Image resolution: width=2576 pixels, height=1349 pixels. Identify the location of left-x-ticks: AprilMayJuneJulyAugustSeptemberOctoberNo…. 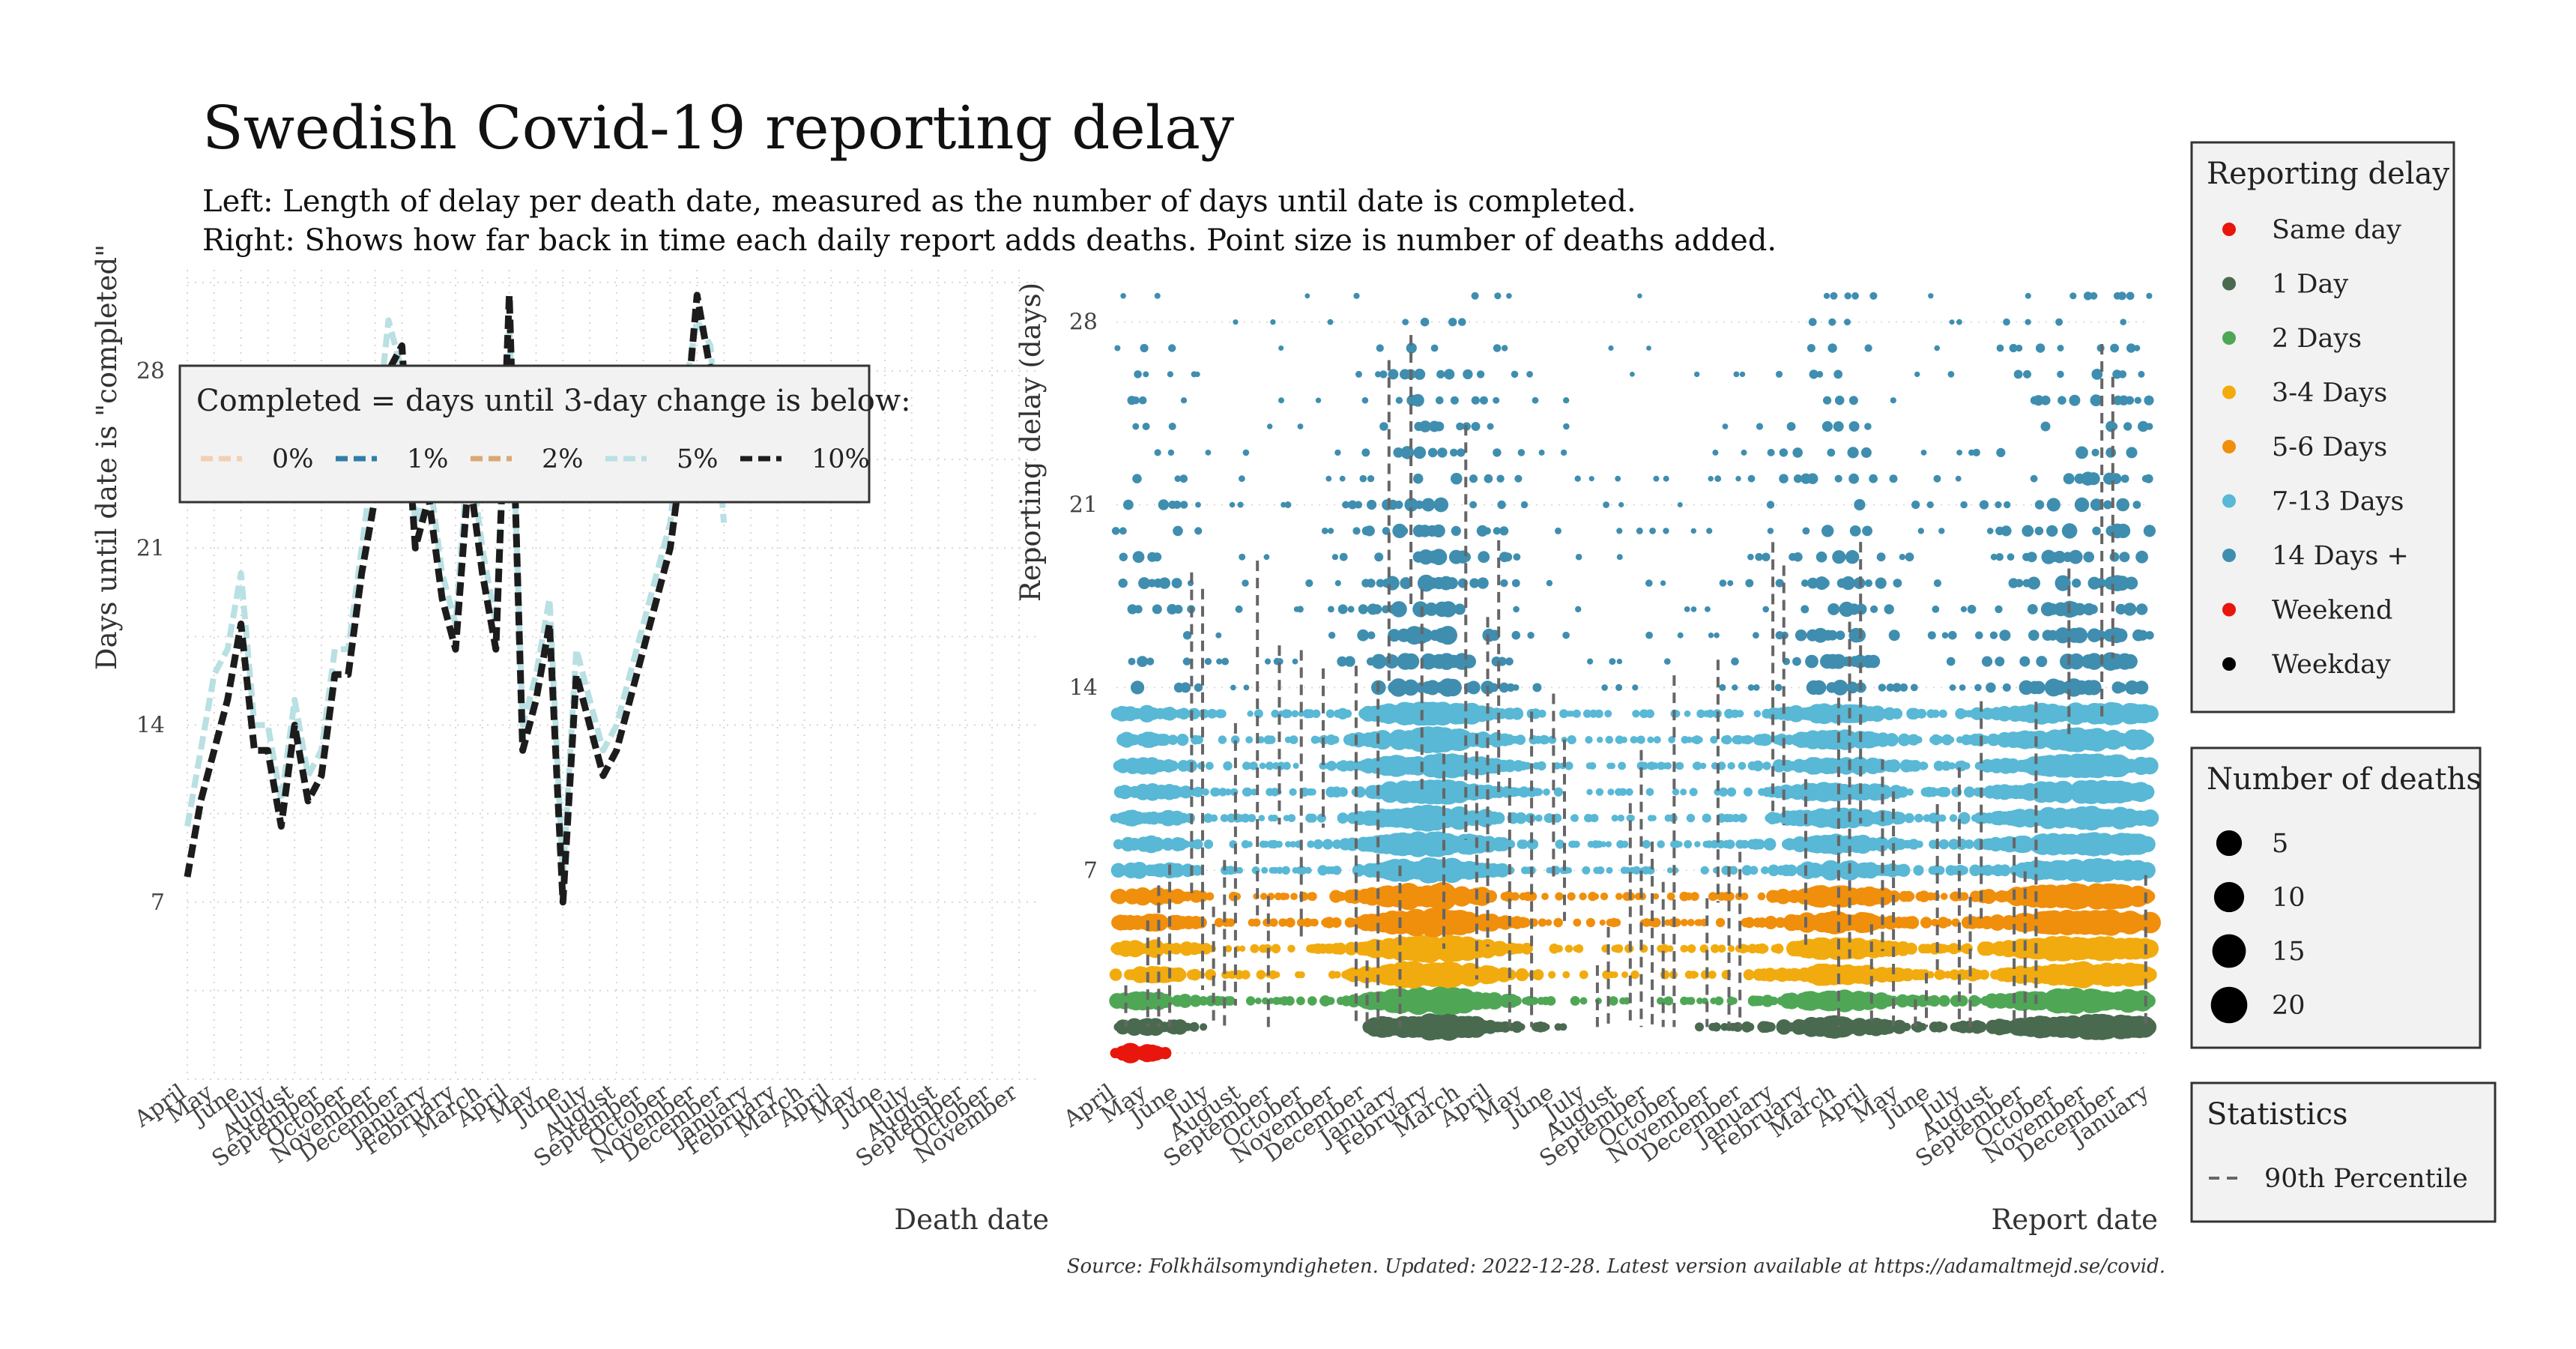
(576, 1126).